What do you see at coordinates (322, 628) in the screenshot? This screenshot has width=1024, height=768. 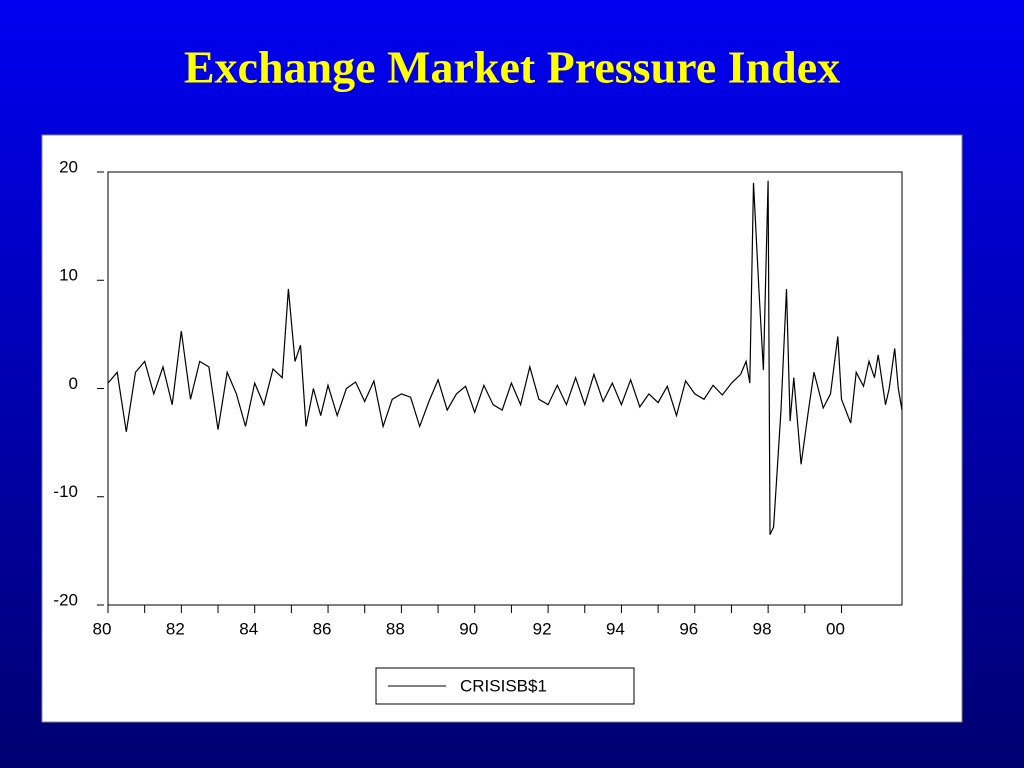 I see `x-tick-label: 86` at bounding box center [322, 628].